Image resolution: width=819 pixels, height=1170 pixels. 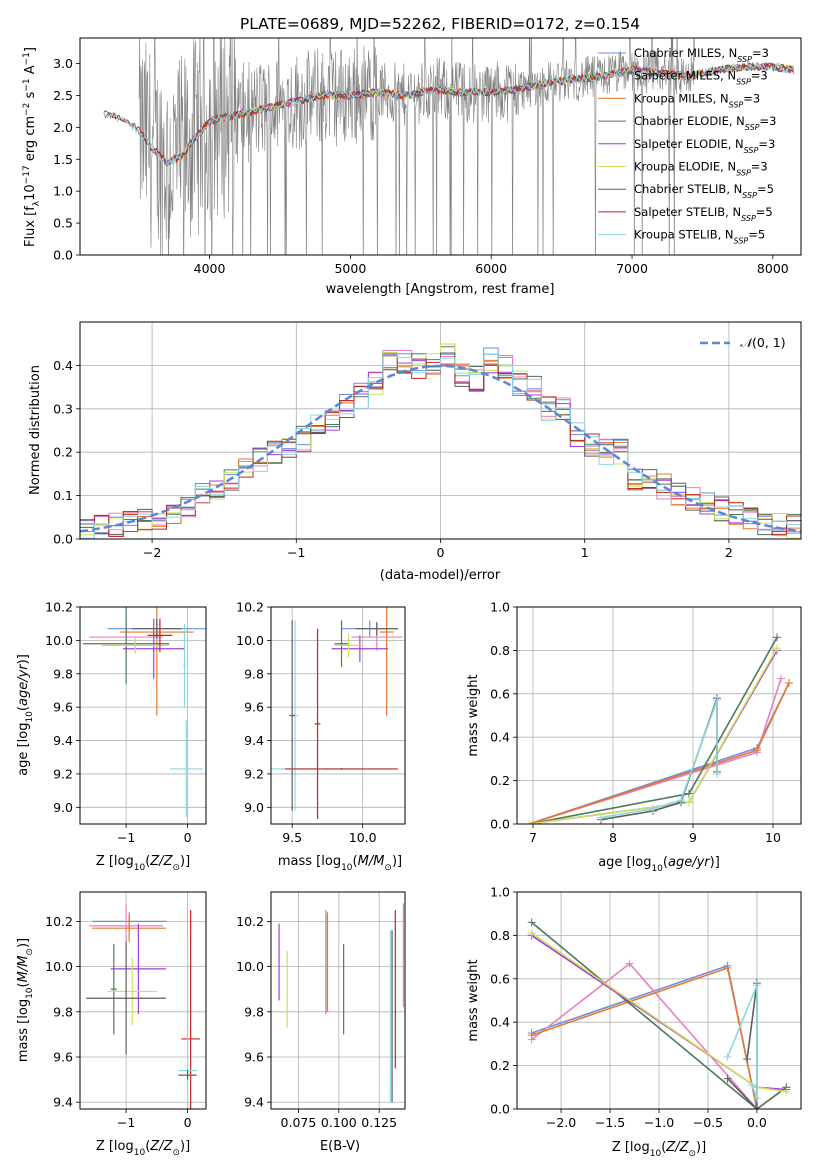 I want to click on x-tick-label: 7000, so click(x=632, y=268).